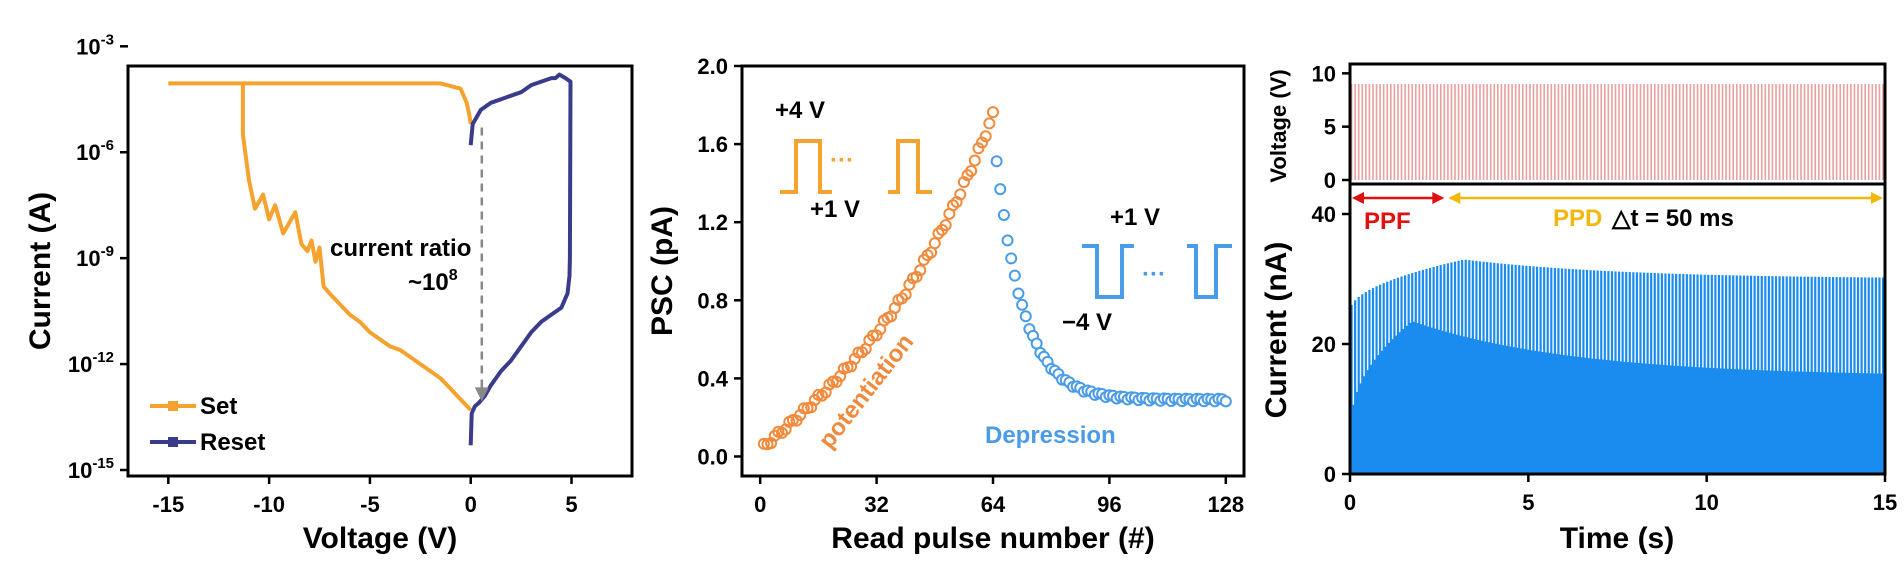  Describe the element at coordinates (40, 271) in the screenshot. I see `iv-y-label: Current (A)` at that location.